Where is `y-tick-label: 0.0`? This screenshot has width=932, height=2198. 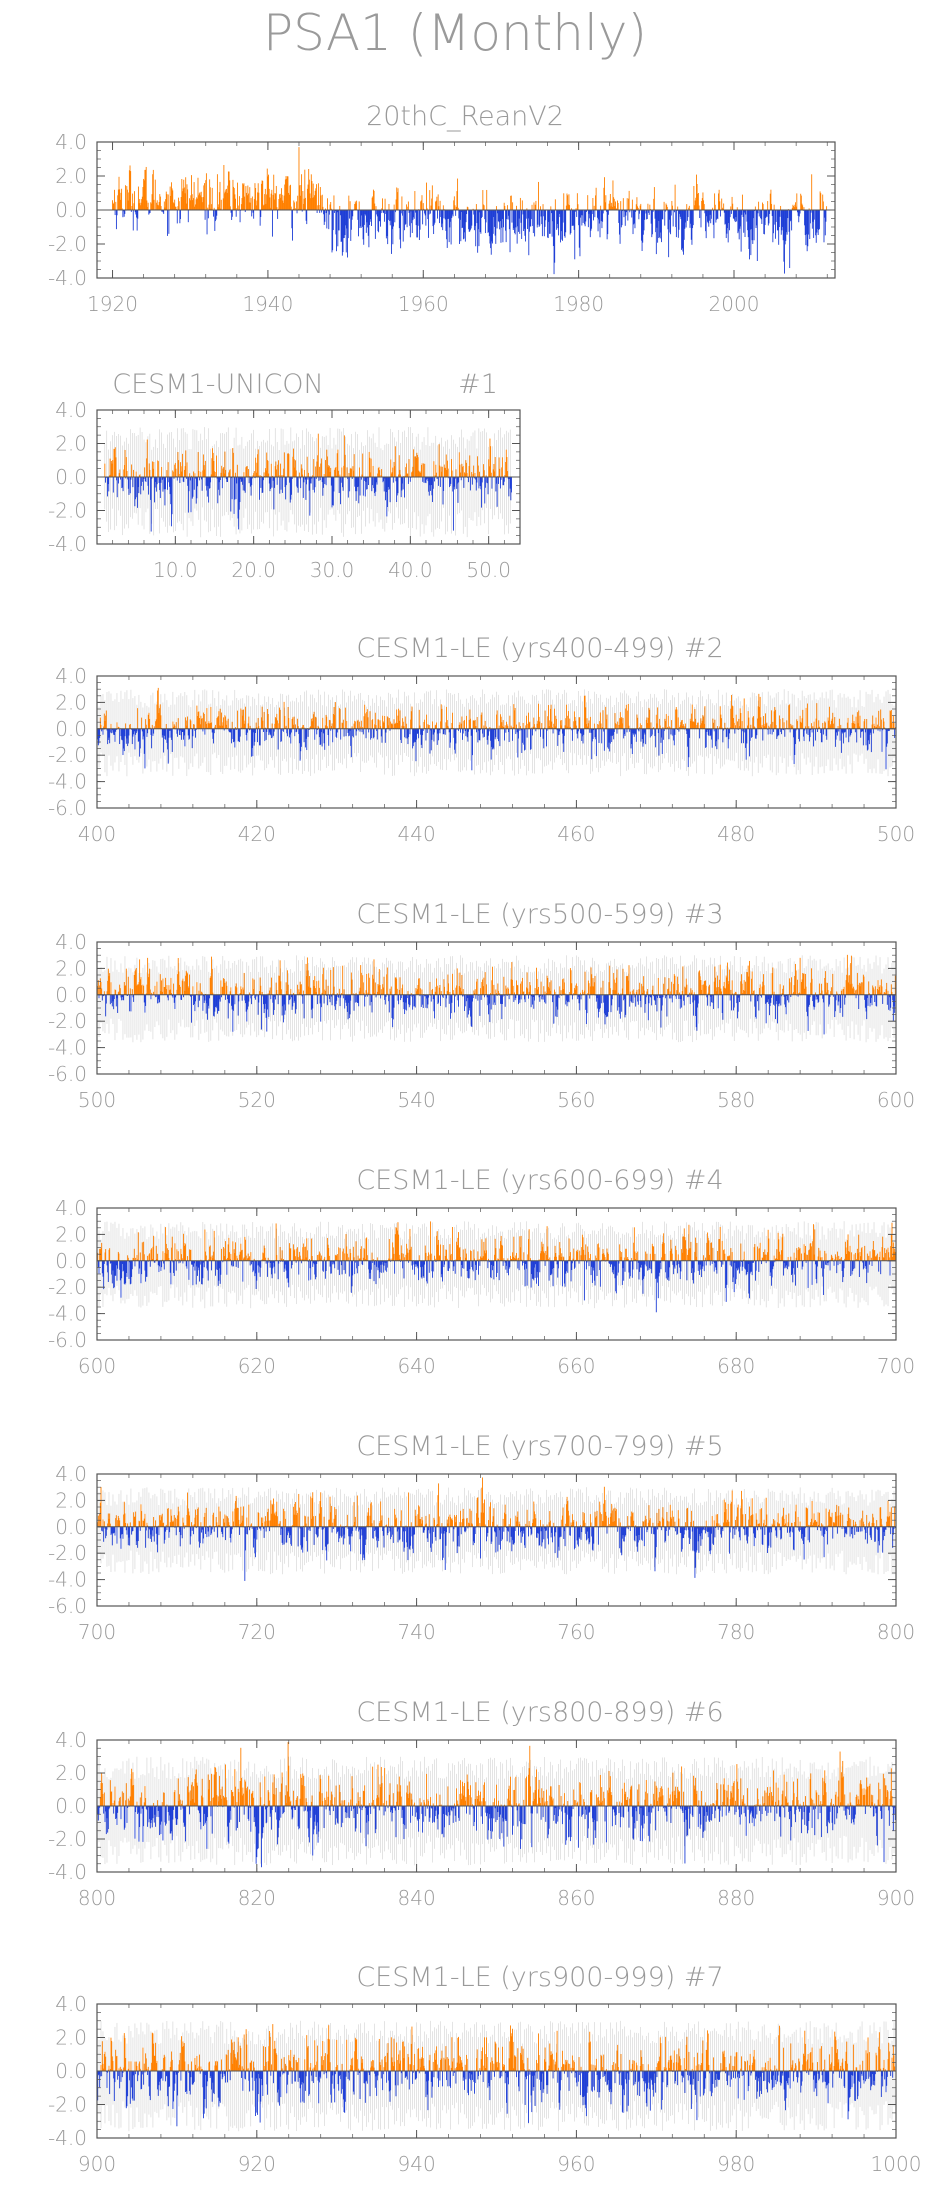
y-tick-label: 0.0 is located at coordinates (71, 210).